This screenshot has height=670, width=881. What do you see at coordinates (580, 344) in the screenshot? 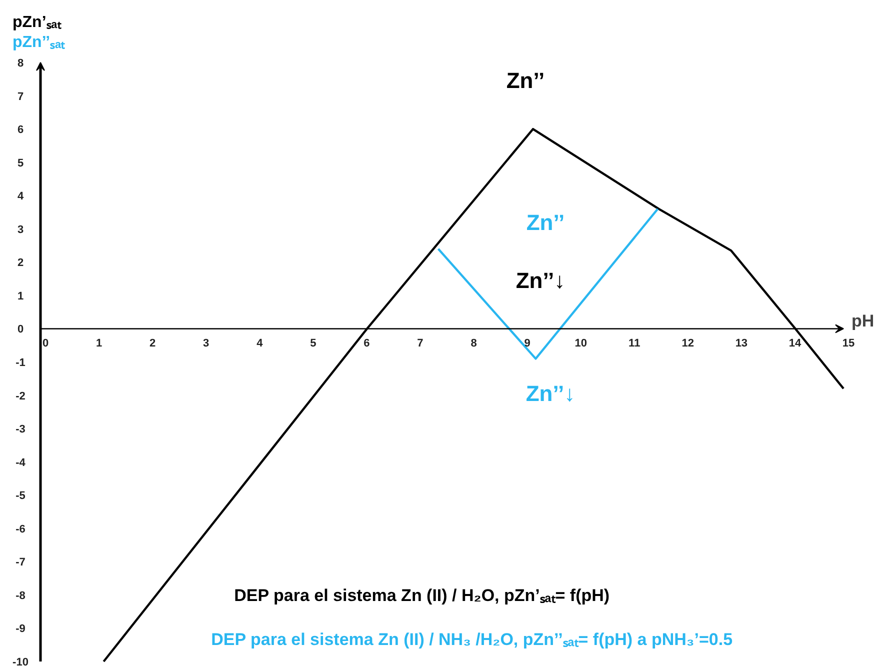
I see `x-tick-label: 10` at bounding box center [580, 344].